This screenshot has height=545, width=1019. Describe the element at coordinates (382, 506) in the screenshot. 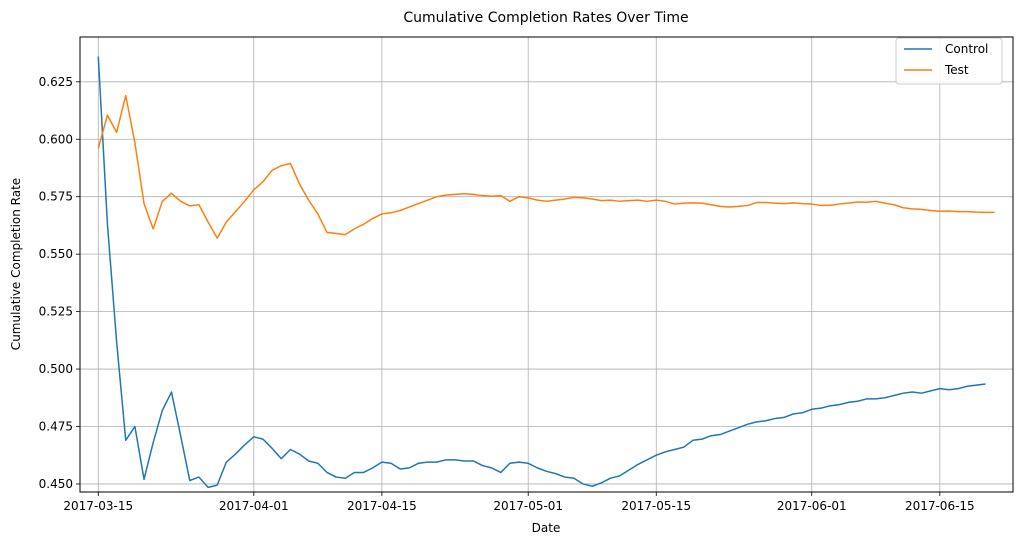

I see `x-tick-label: 2017-04-15` at that location.